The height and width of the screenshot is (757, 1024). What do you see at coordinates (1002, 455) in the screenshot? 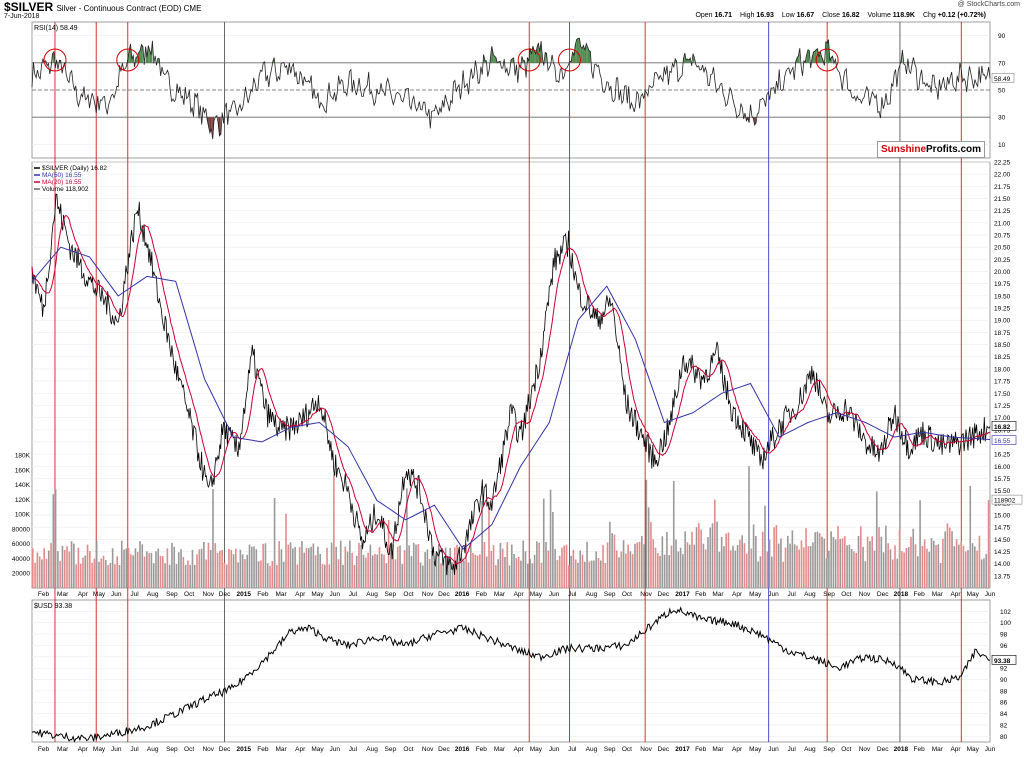
I see `price-tick-label: 16.25` at bounding box center [1002, 455].